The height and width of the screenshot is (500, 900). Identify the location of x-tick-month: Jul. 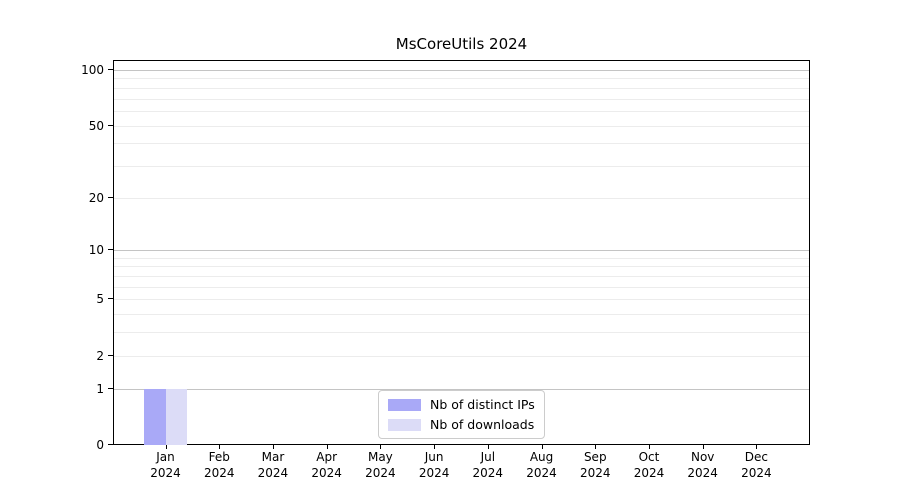
(488, 457).